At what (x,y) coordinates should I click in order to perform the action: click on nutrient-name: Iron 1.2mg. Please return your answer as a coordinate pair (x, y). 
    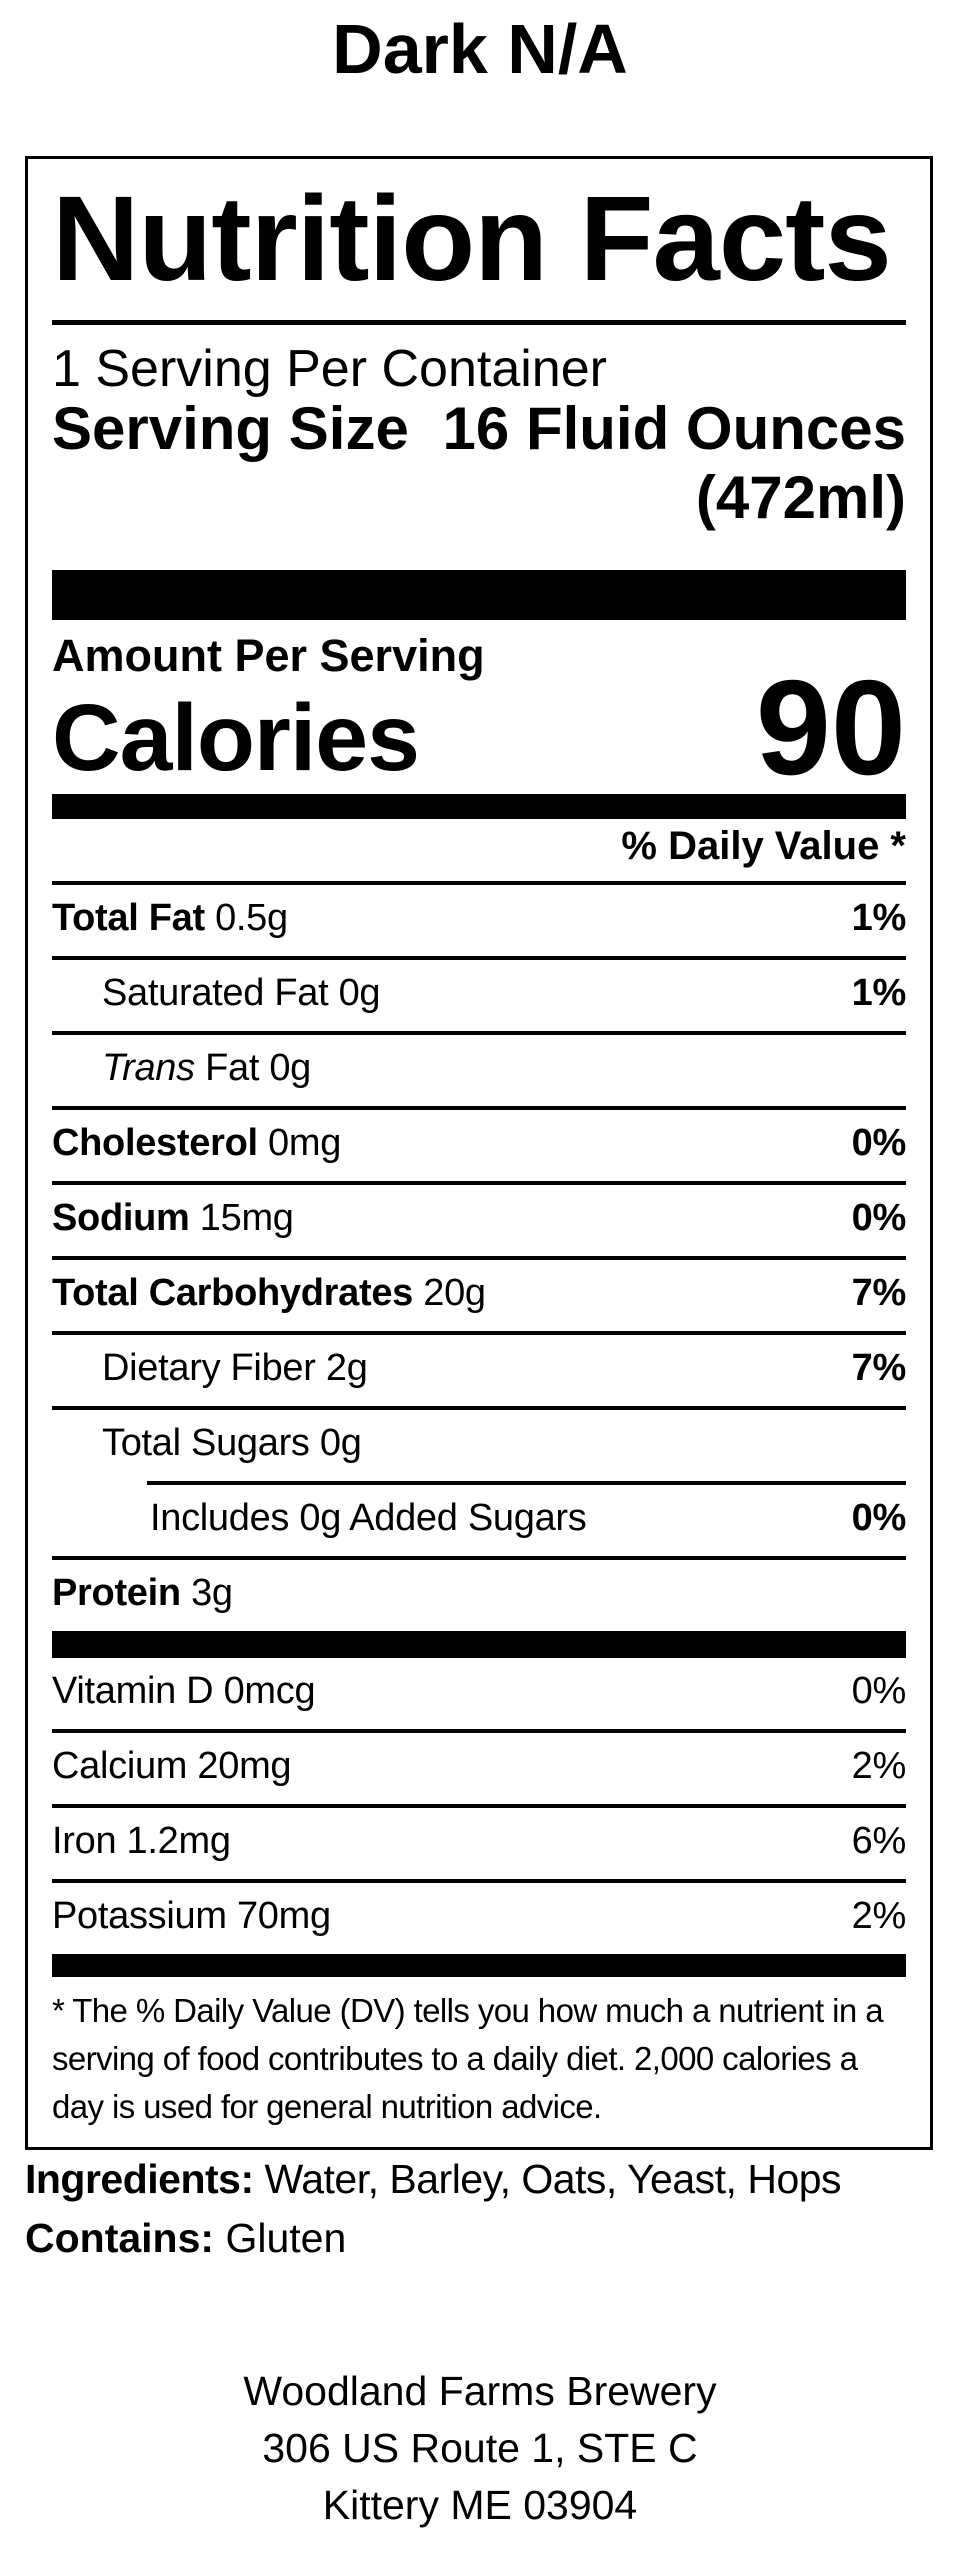
    Looking at the image, I should click on (141, 1841).